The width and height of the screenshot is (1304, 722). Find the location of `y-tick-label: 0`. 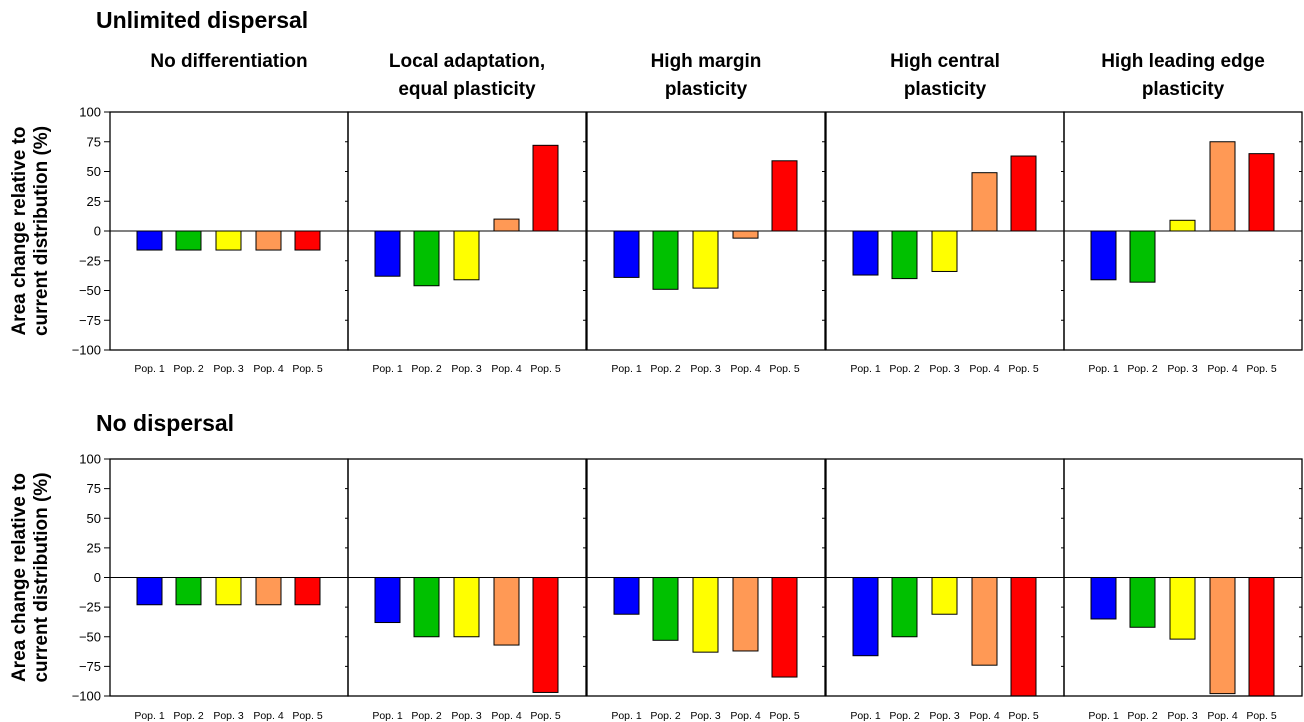

y-tick-label: 0 is located at coordinates (97, 231).